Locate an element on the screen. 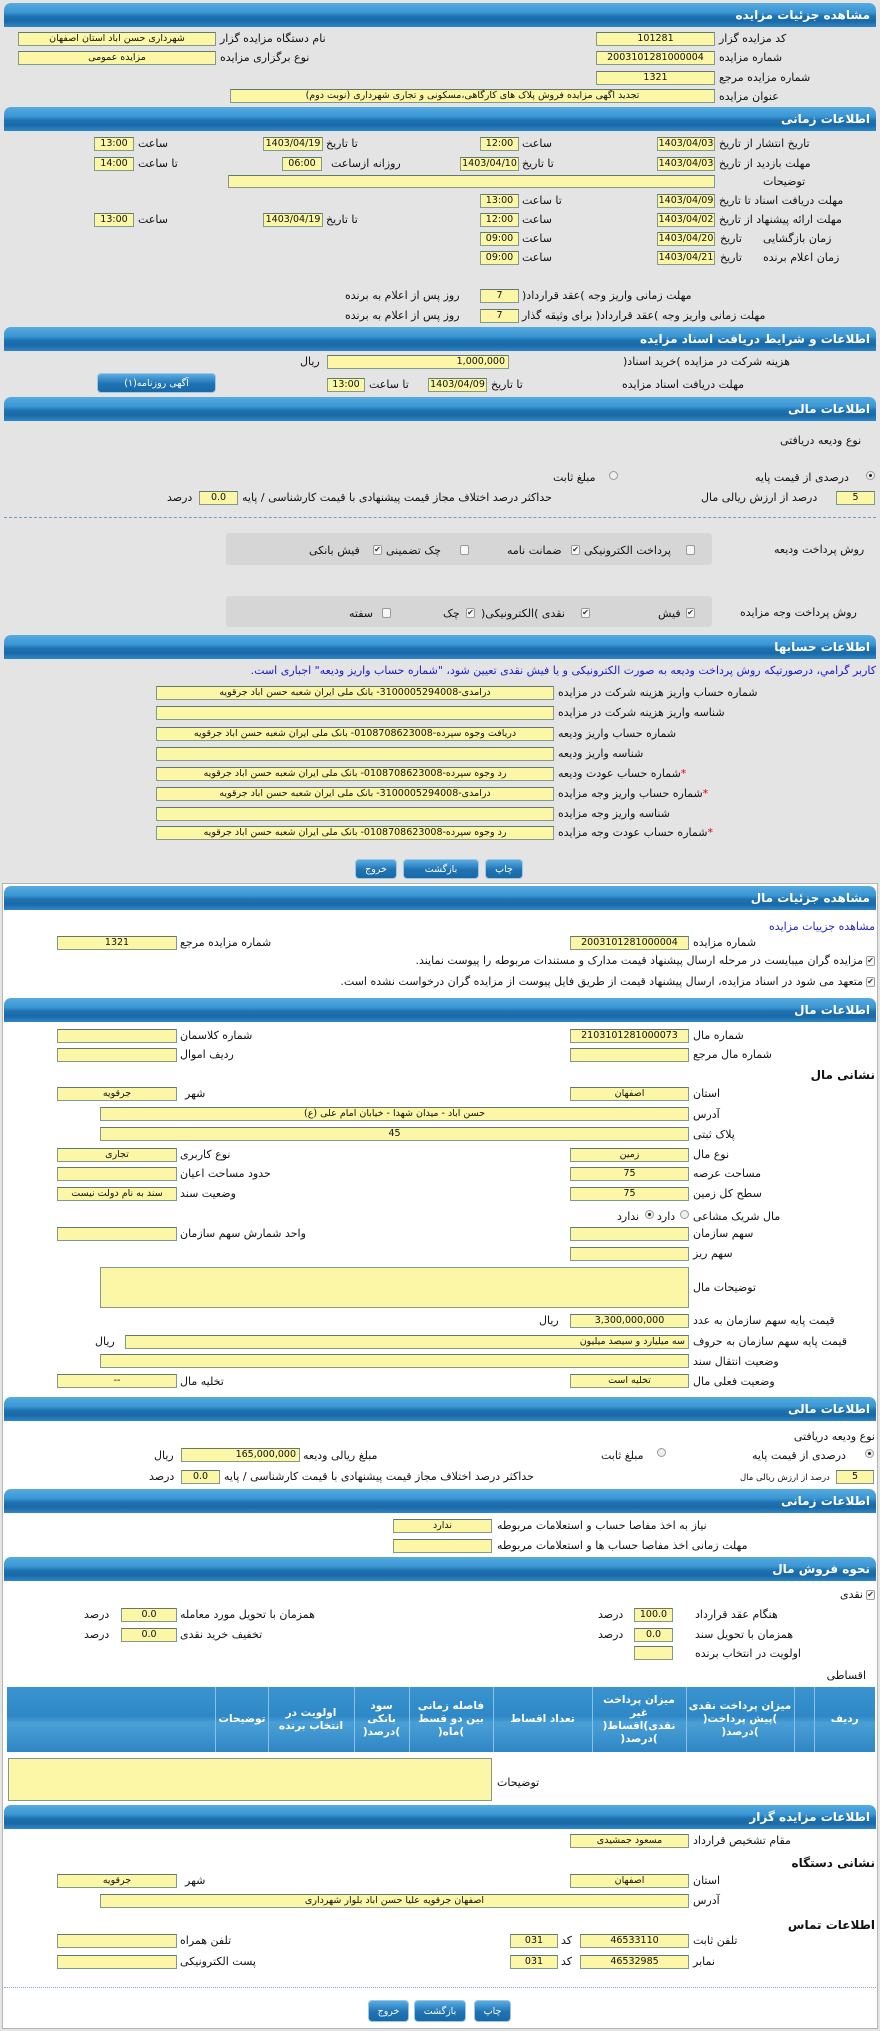 The height and width of the screenshot is (2031, 880). delivery-field: 0.0 is located at coordinates (149, 1615).